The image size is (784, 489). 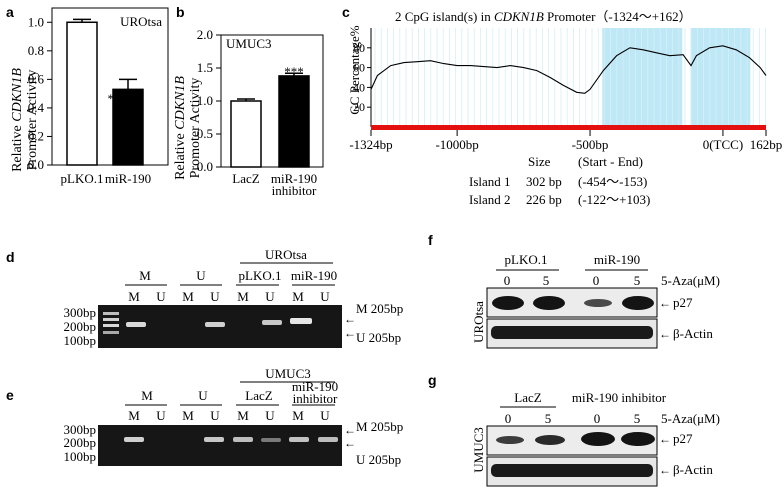 What do you see at coordinates (539, 161) in the screenshot?
I see `table-header-size: Size` at bounding box center [539, 161].